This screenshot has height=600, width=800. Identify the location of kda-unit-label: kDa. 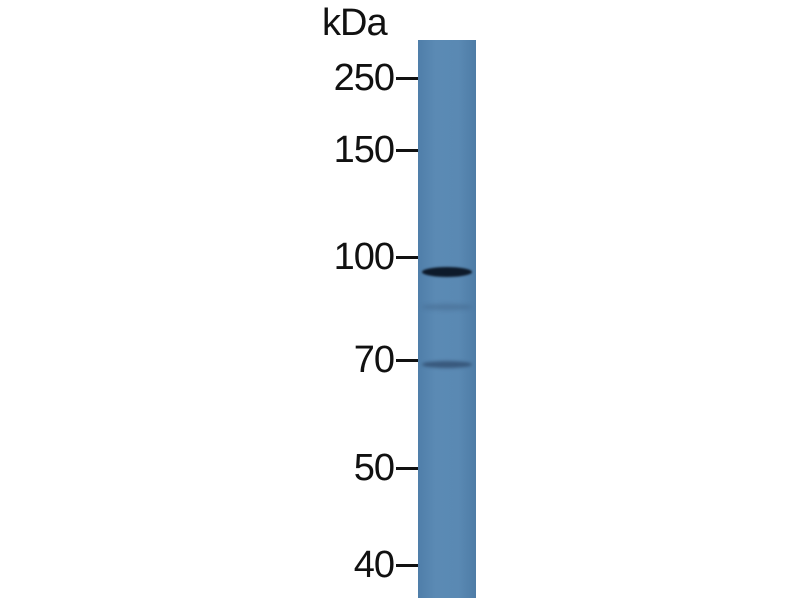
(355, 23).